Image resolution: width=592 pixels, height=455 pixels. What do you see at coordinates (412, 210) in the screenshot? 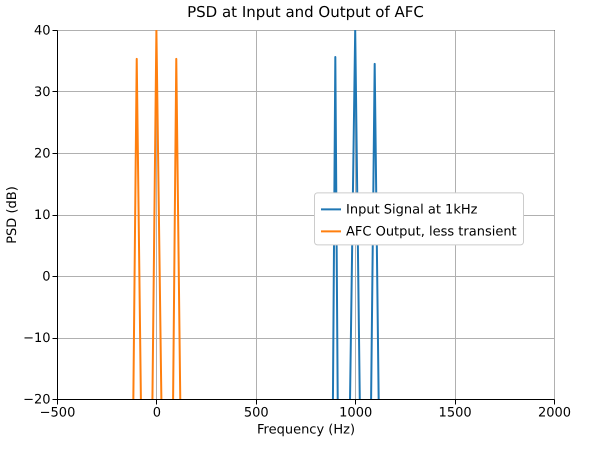
I see `legend-label: Input Signal at 1kHz` at bounding box center [412, 210].